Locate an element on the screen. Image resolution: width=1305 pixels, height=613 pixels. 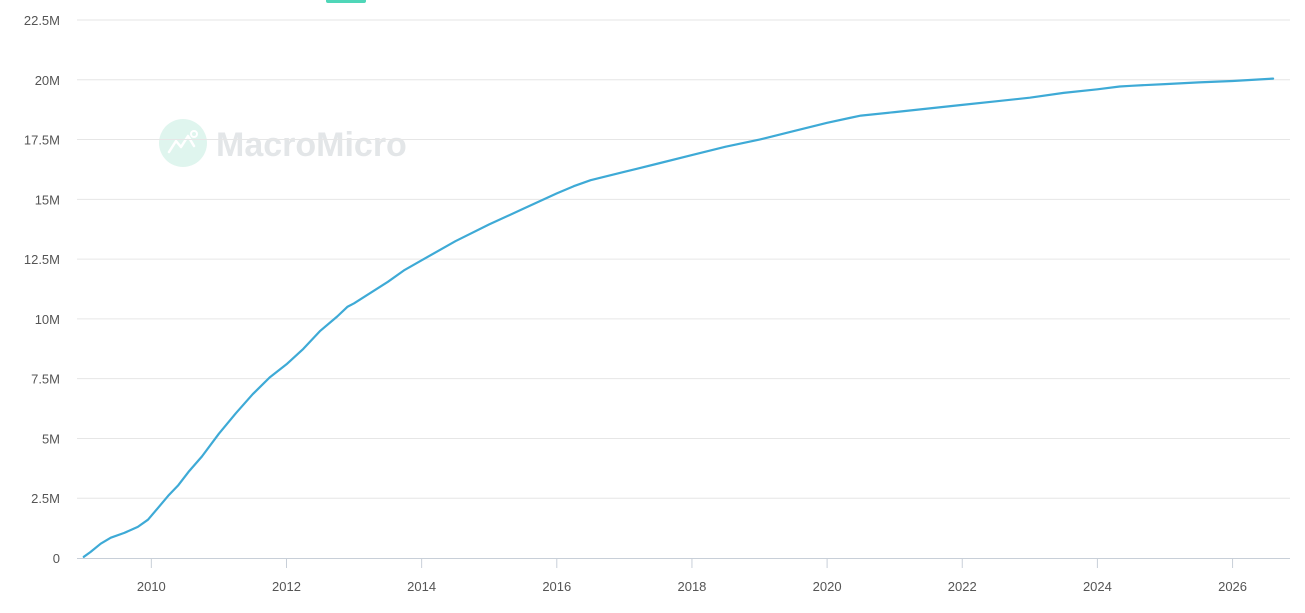
x-tick-label: 2012 is located at coordinates (286, 586).